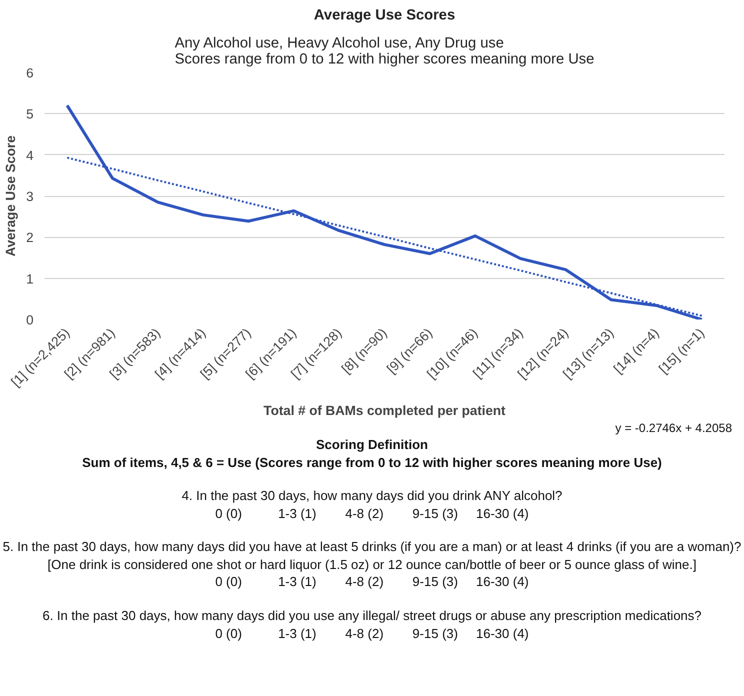  Describe the element at coordinates (30, 278) in the screenshot. I see `y-tick-label: 1` at that location.